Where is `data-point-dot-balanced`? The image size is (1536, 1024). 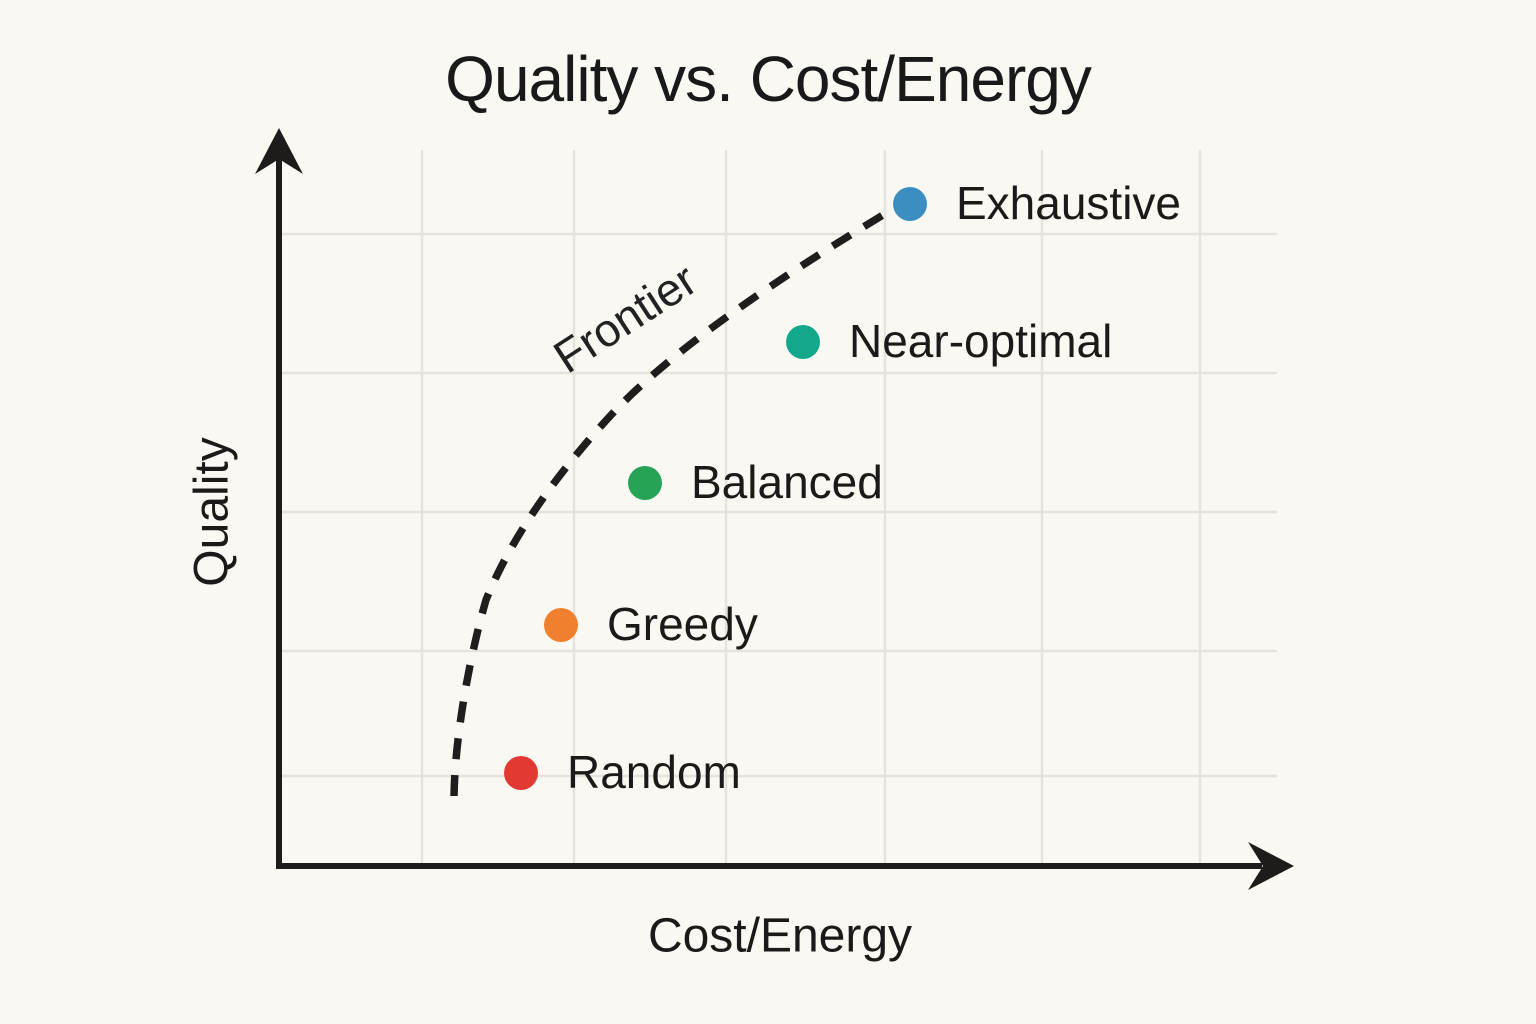 data-point-dot-balanced is located at coordinates (645, 483).